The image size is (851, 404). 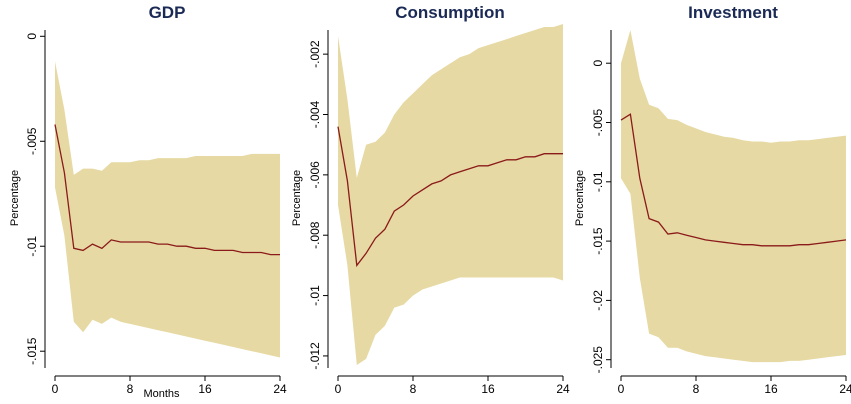 I want to click on y-tick-label: -.012, so click(x=315, y=356).